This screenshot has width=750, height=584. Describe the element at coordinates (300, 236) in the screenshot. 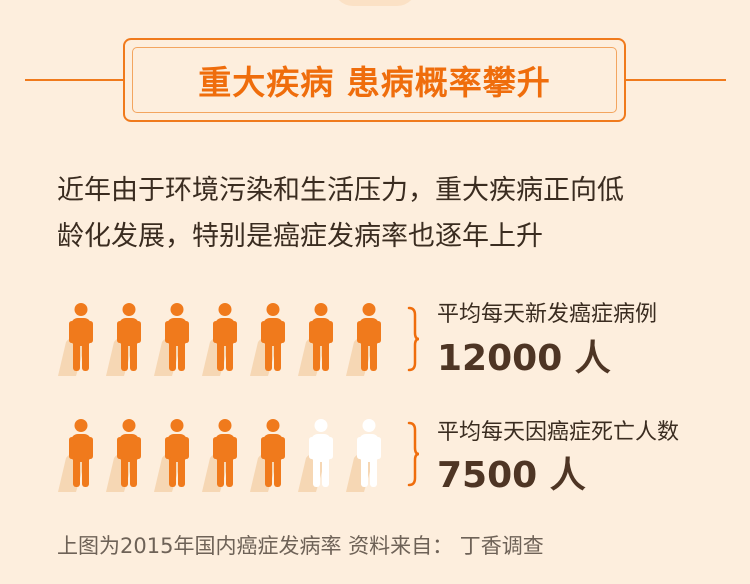

I see `intro-line-2: 龄化发展，特别是癌症发病率也逐年上升` at that location.